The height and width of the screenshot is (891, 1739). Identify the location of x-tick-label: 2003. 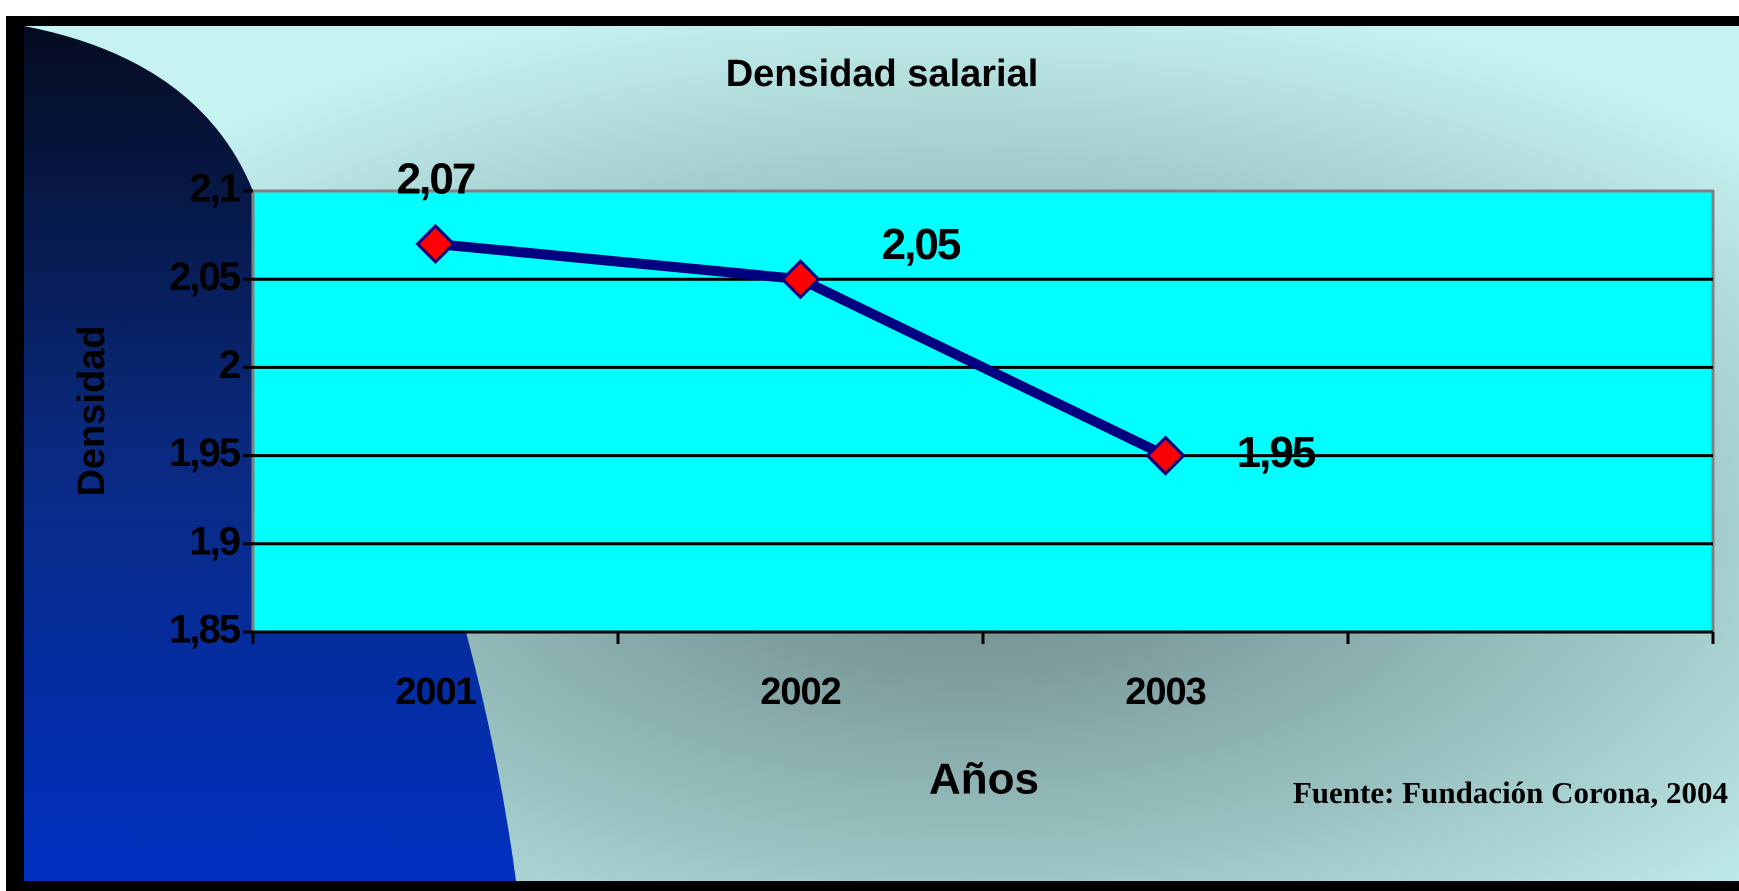
(1165, 692).